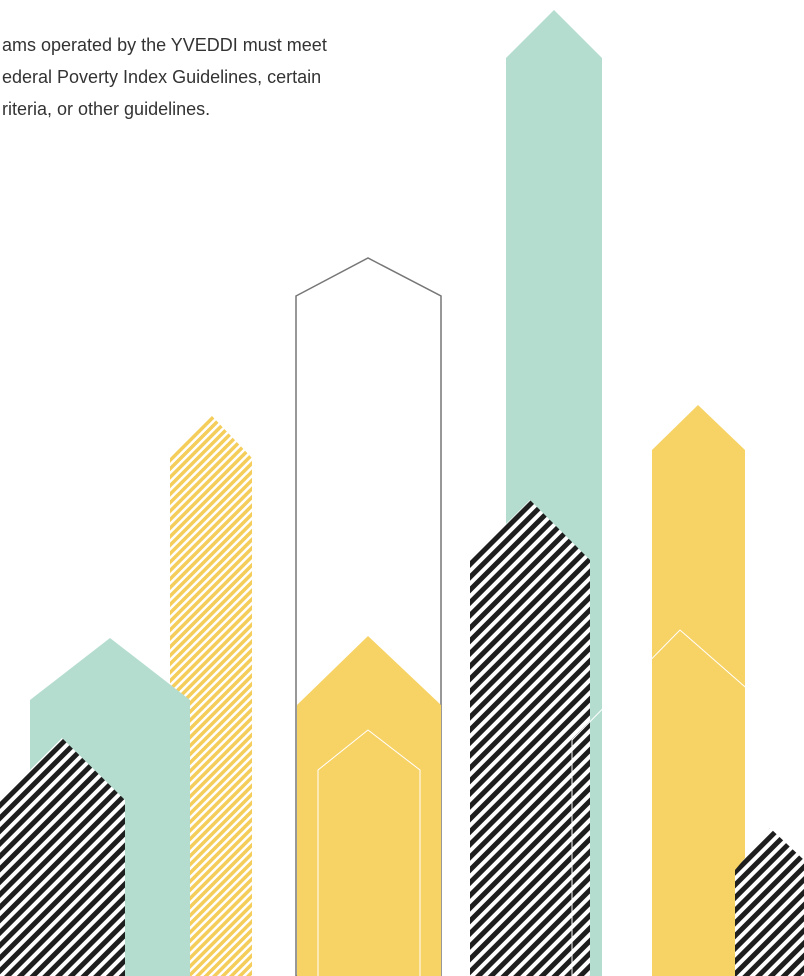 The image size is (804, 976). I want to click on yellow-arrow-right, so click(698, 690).